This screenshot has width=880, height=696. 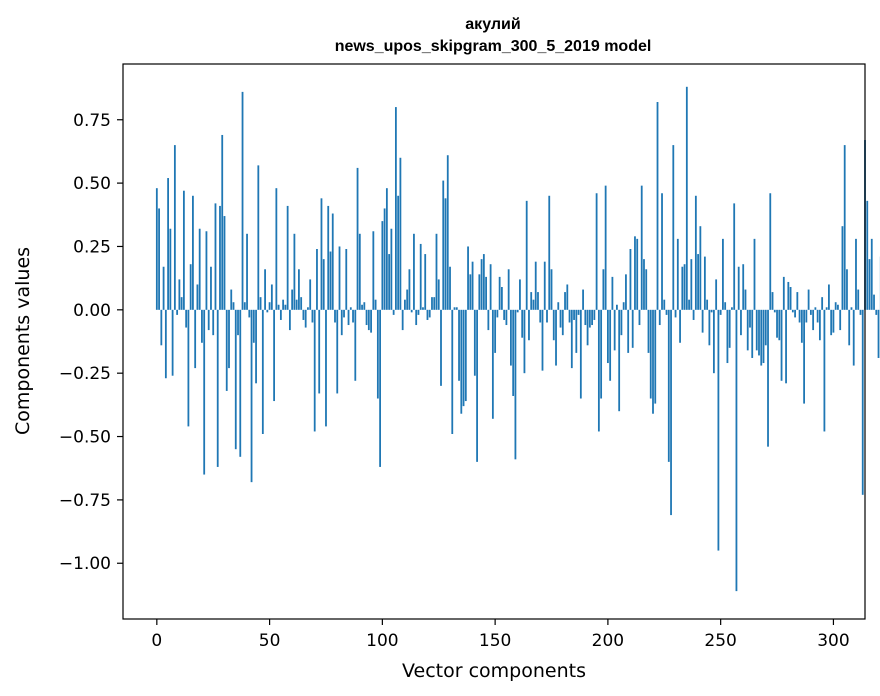 I want to click on y-tick-label-3: −0.25, so click(x=85, y=374).